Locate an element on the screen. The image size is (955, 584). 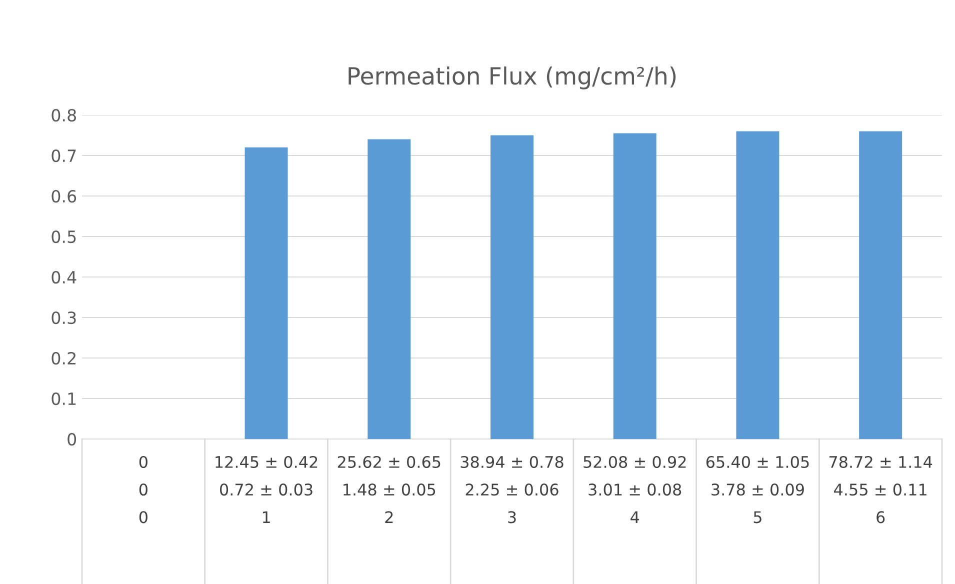
y-tick-label: 0.8 is located at coordinates (64, 115).